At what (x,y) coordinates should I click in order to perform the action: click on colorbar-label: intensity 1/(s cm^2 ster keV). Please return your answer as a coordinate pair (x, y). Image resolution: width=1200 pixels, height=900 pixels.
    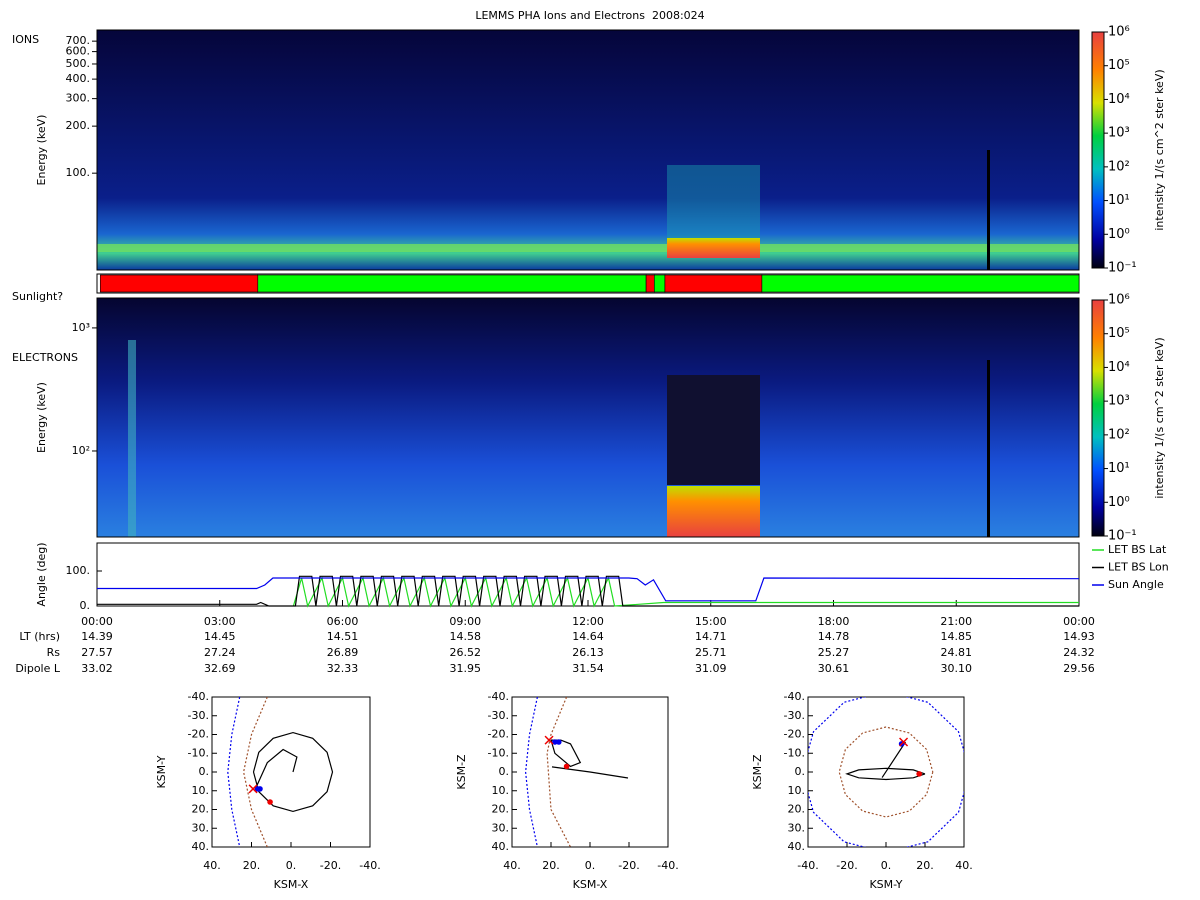
    Looking at the image, I should click on (1159, 417).